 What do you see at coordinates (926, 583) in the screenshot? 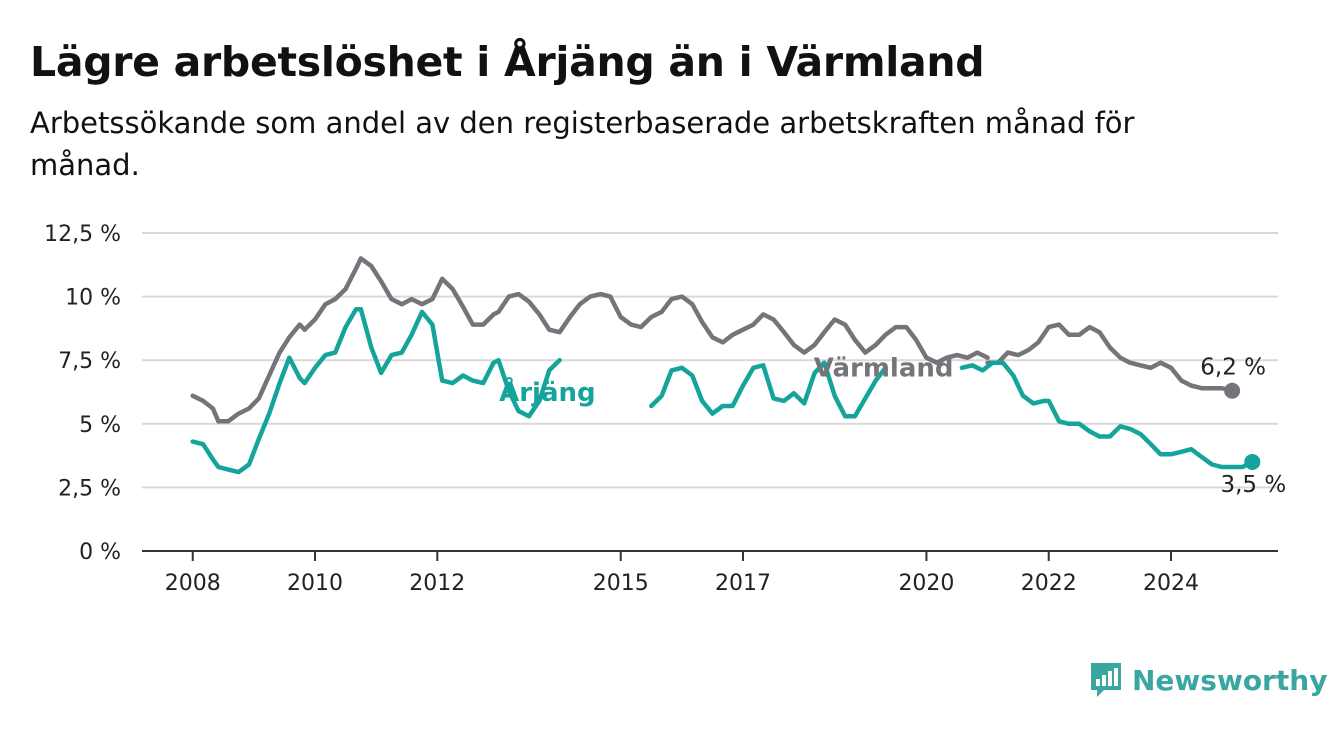
I see `x-tick-label: 2020` at bounding box center [926, 583].